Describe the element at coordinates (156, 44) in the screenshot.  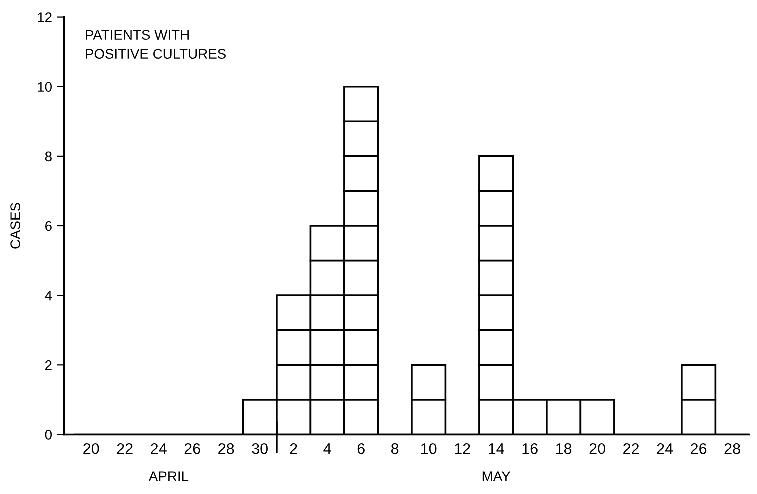
I see `text: PATIENTS WITH POSITIVE CULTURES` at that location.